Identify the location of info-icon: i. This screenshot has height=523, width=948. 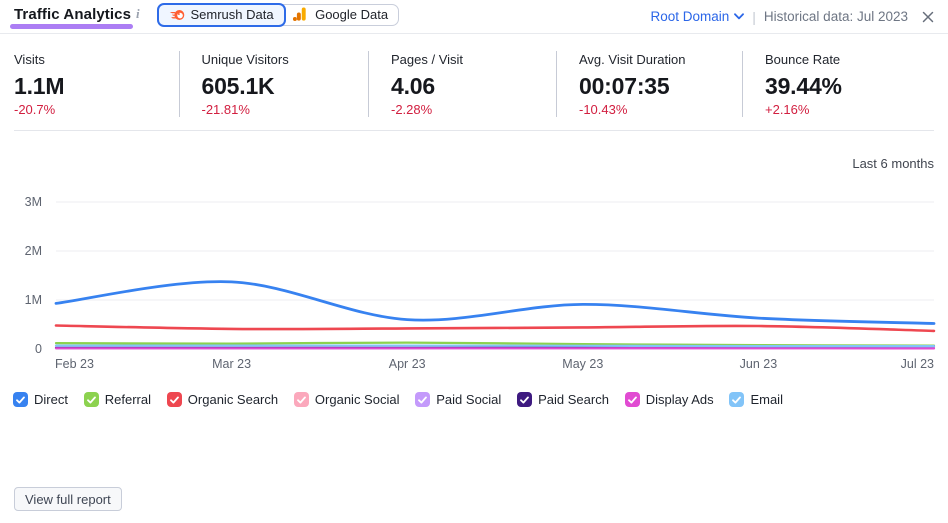
(138, 13).